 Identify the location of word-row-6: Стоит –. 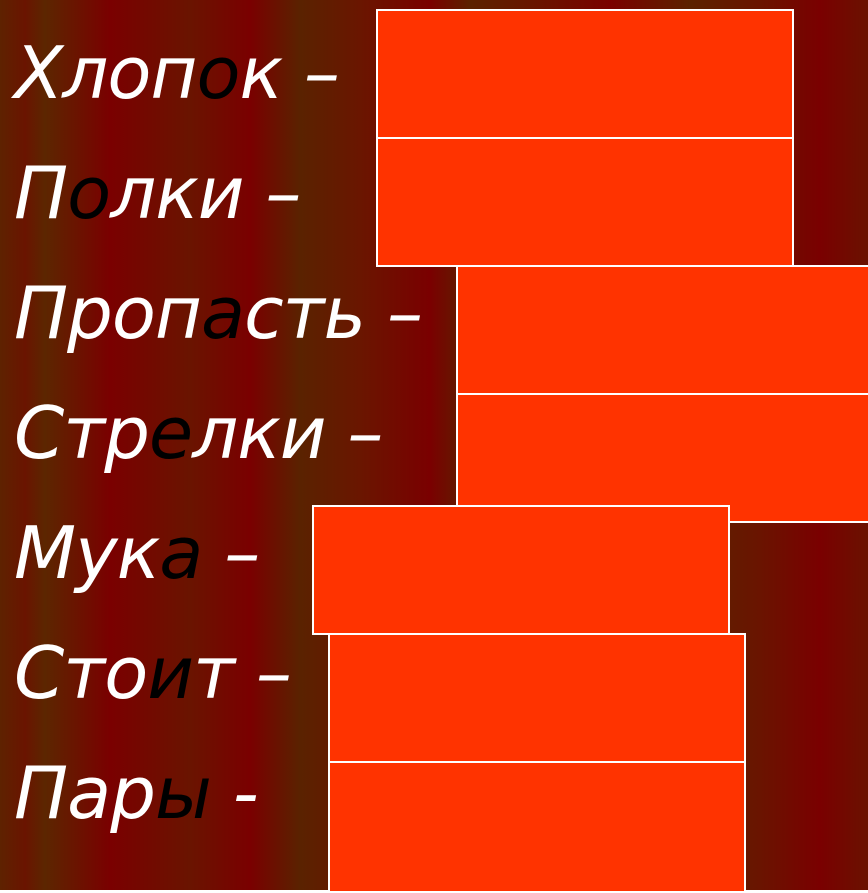
(153, 673).